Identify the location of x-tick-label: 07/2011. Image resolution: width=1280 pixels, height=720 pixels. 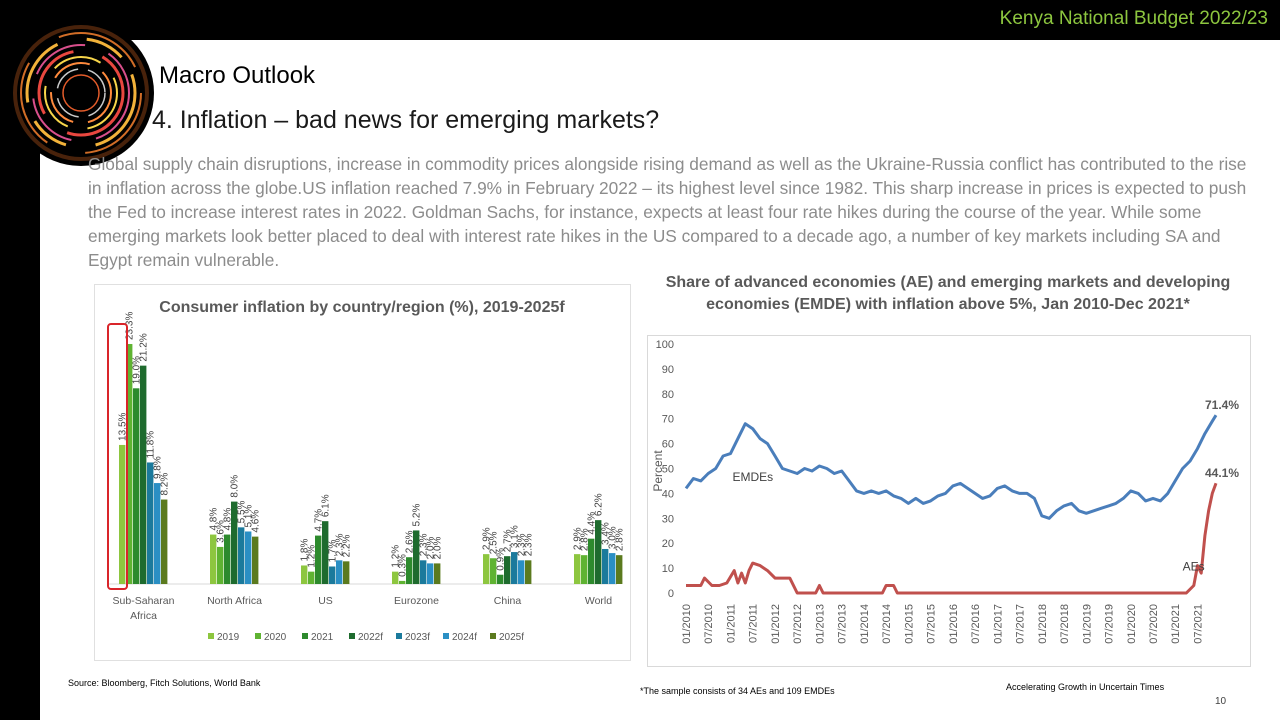
(754, 623).